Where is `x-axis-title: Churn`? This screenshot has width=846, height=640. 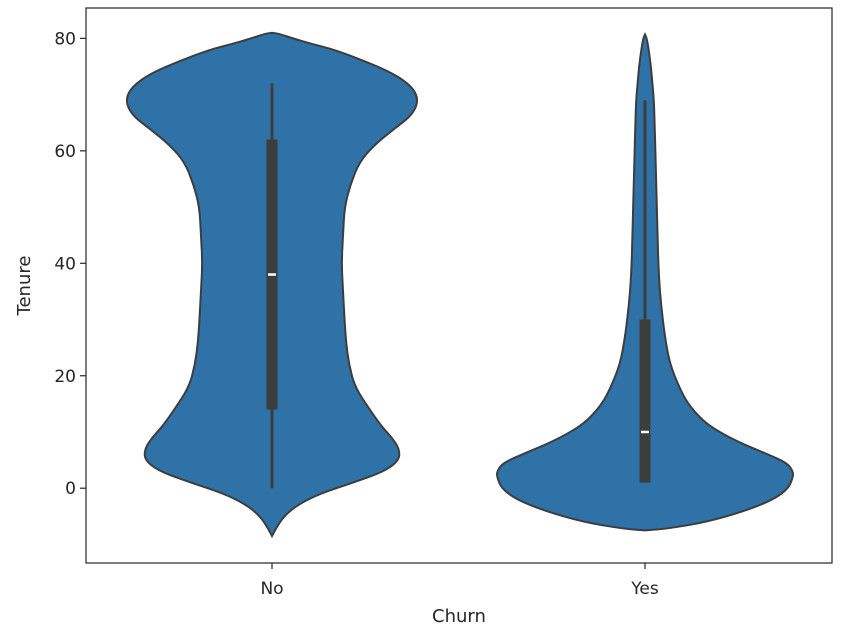
x-axis-title: Churn is located at coordinates (459, 616).